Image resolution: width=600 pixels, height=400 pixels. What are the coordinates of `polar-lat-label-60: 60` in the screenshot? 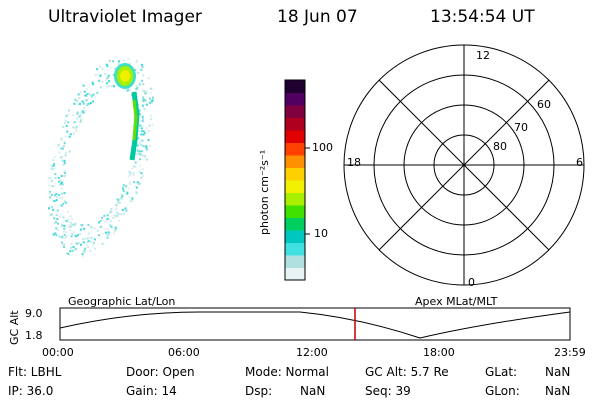 It's located at (544, 104).